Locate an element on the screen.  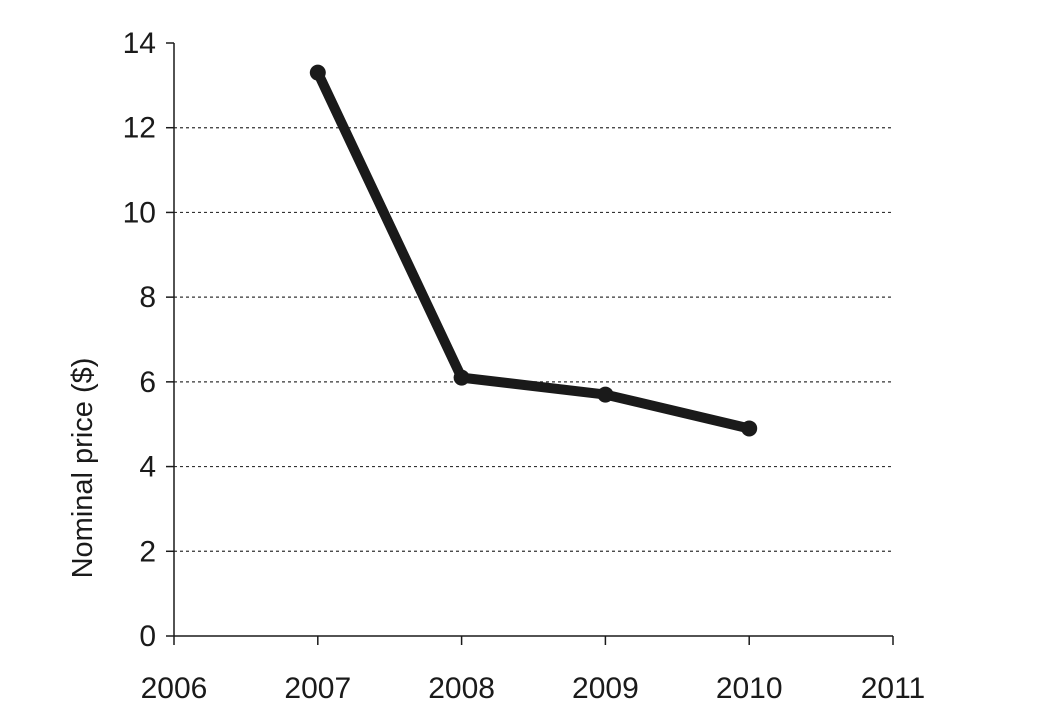
x-tick-label-2006: 2006 is located at coordinates (174, 688).